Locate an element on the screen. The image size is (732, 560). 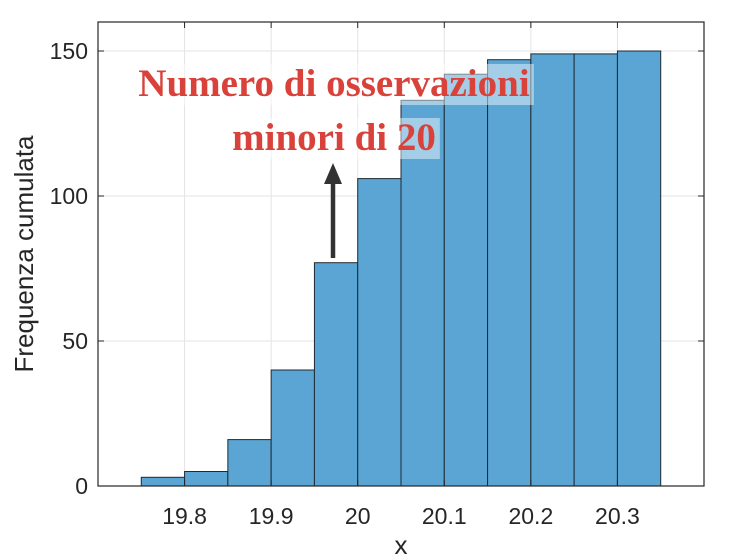
annotation-text-line-1: Numero di osservazioni is located at coordinates (334, 83).